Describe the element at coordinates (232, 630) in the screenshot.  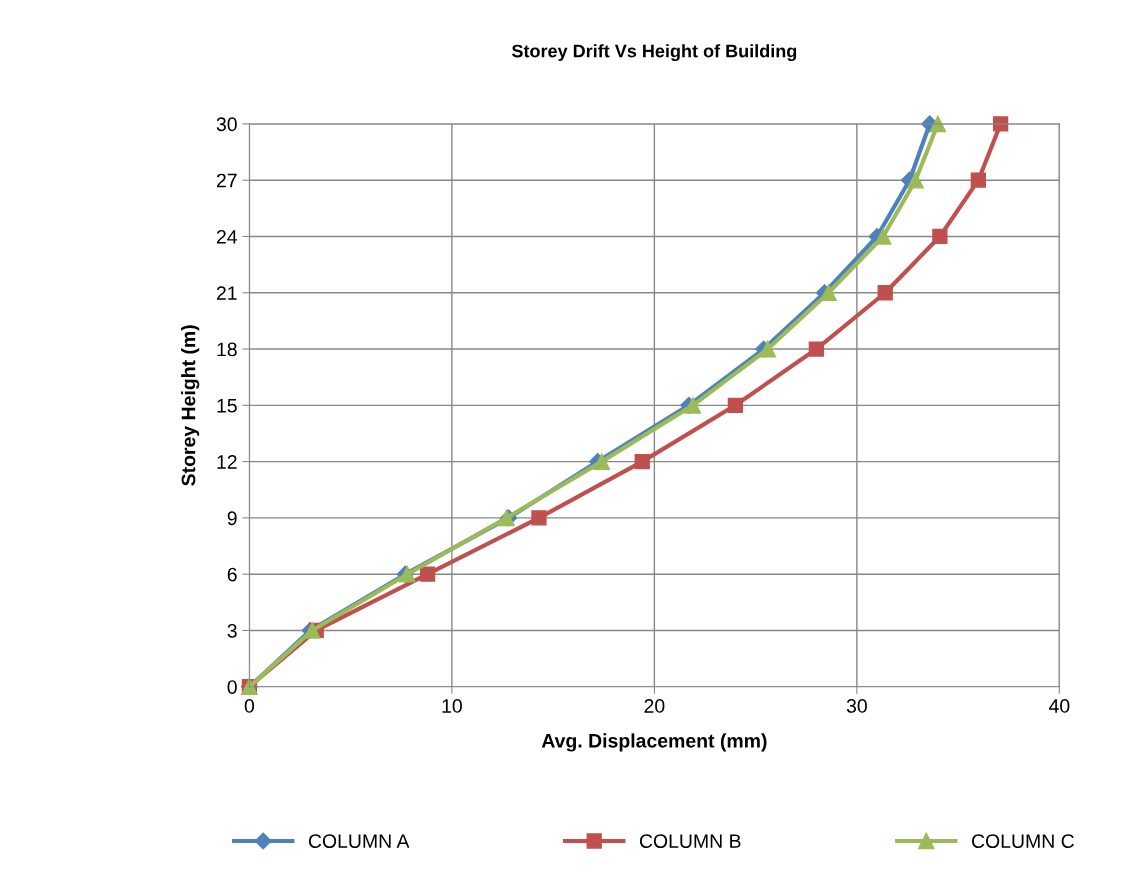
I see `y-tick-label: 3` at that location.